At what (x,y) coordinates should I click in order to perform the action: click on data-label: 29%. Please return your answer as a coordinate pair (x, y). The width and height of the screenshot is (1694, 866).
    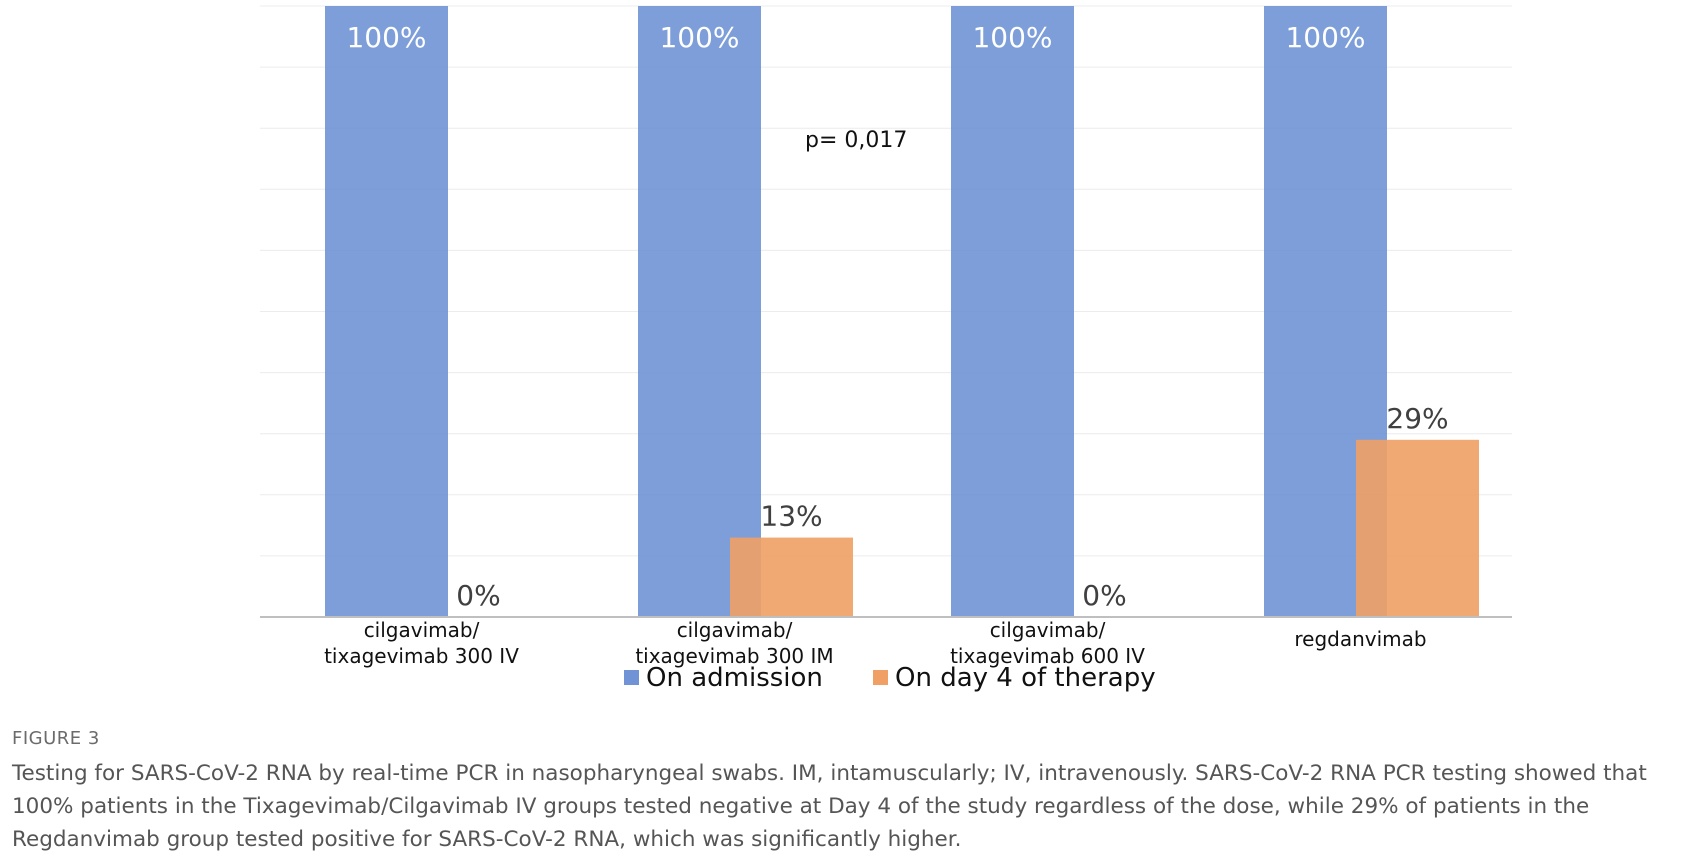
    Looking at the image, I should click on (1417, 418).